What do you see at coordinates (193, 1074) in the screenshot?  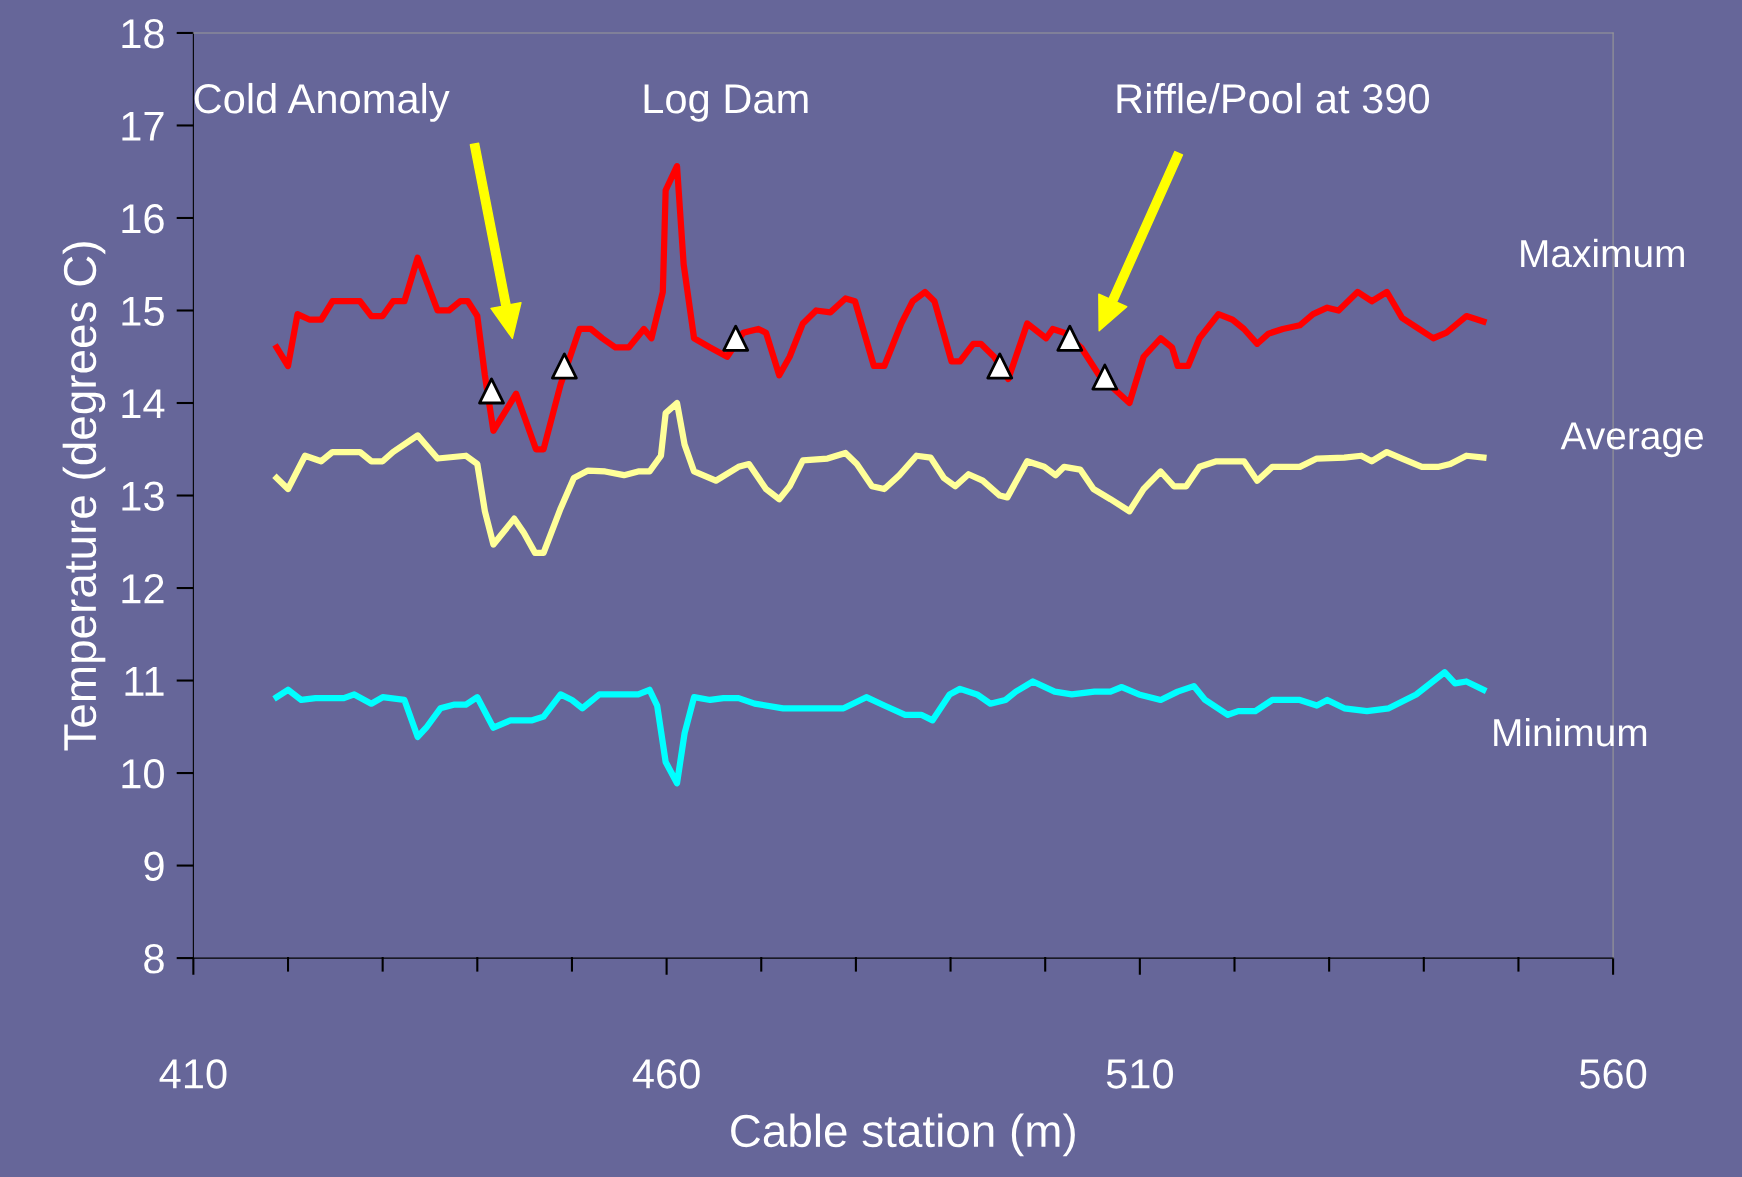 I see `x-tick-label: 410` at bounding box center [193, 1074].